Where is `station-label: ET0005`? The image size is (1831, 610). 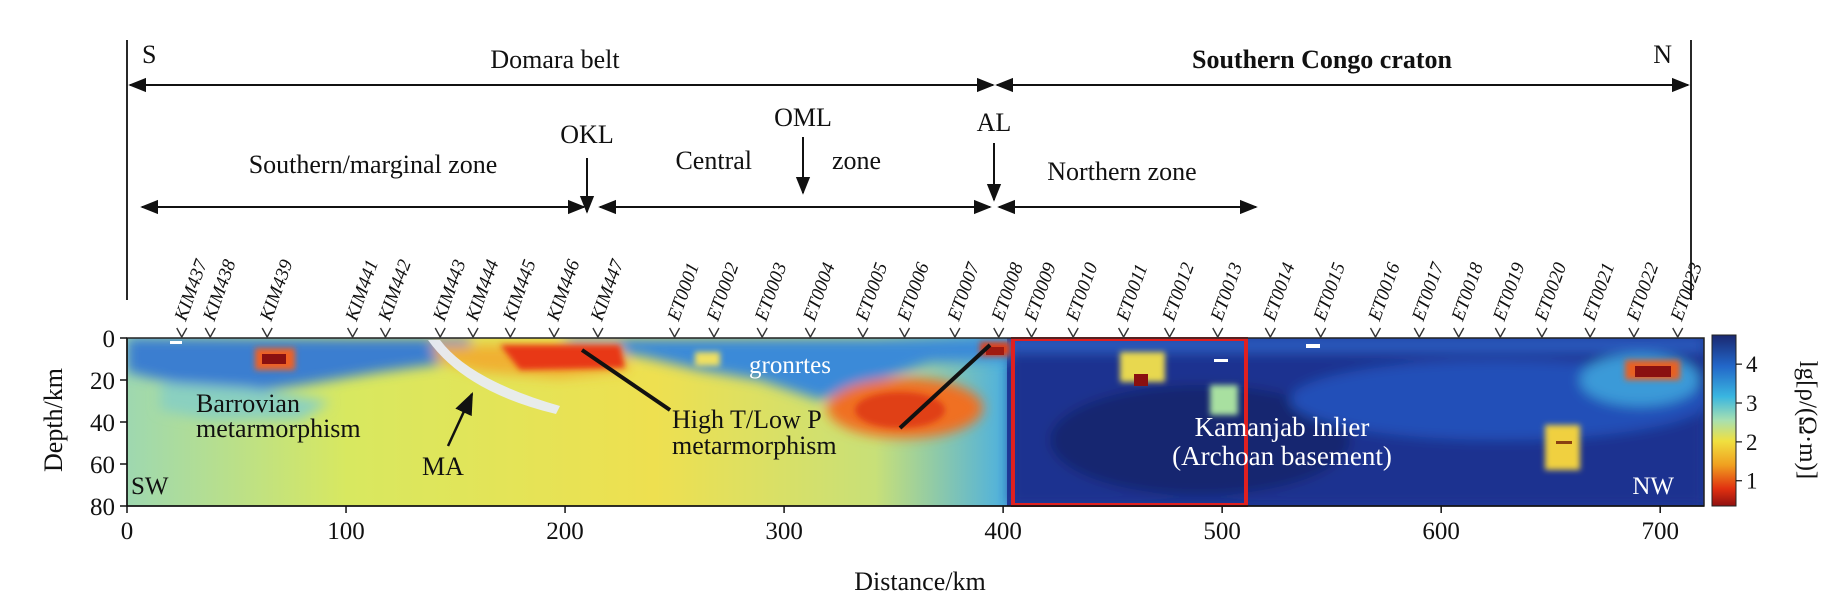
station-label: ET0005 is located at coordinates (872, 292).